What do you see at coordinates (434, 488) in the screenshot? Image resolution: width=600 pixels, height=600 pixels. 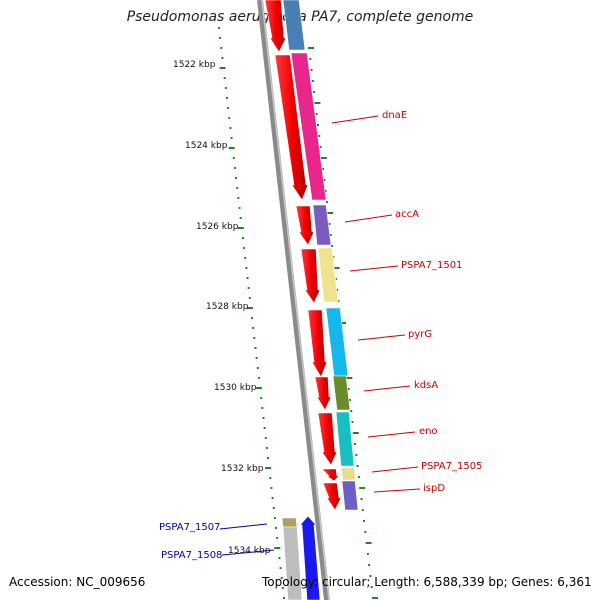 I see `gene-label-ispD: ispD` at bounding box center [434, 488].